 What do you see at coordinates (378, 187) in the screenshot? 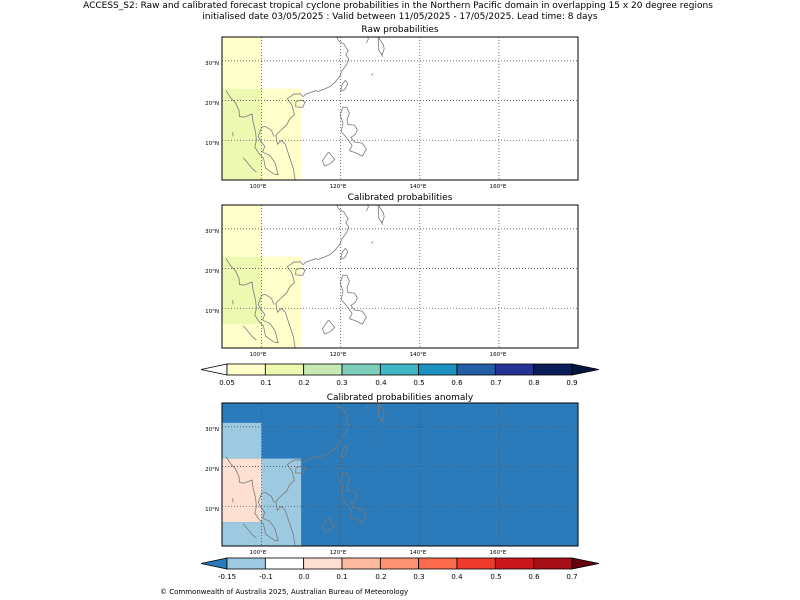
I see `panel-raw-x-ticks: 100°E 120°E 140°E 160°E` at bounding box center [378, 187].